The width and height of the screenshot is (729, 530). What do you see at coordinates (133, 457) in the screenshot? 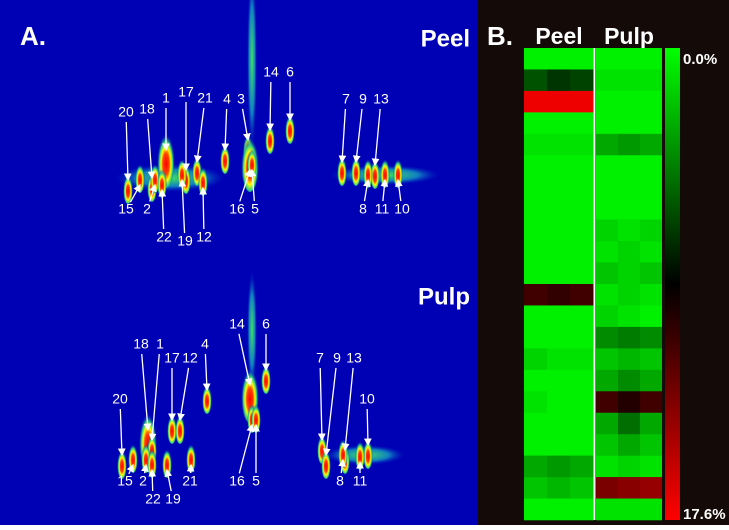
I see `peak` at bounding box center [133, 457].